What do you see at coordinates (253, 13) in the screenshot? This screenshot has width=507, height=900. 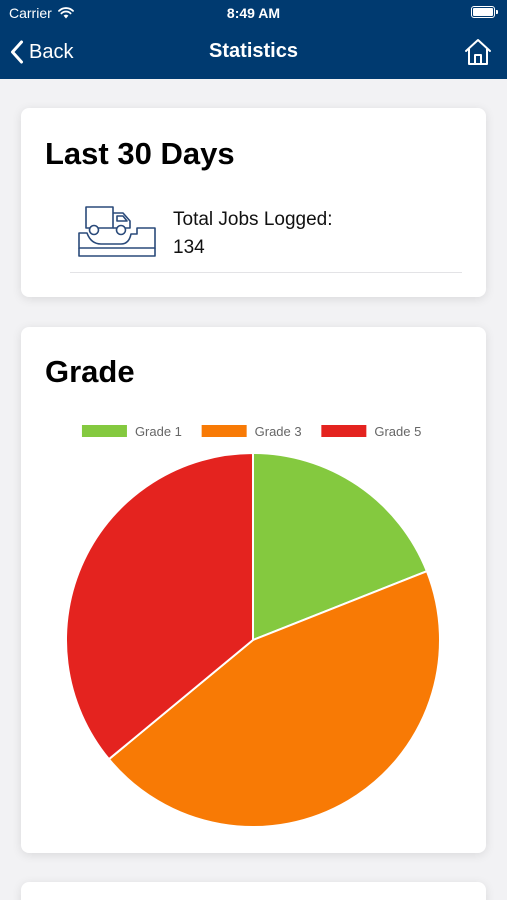 I see `status-time: 8:49 AM` at bounding box center [253, 13].